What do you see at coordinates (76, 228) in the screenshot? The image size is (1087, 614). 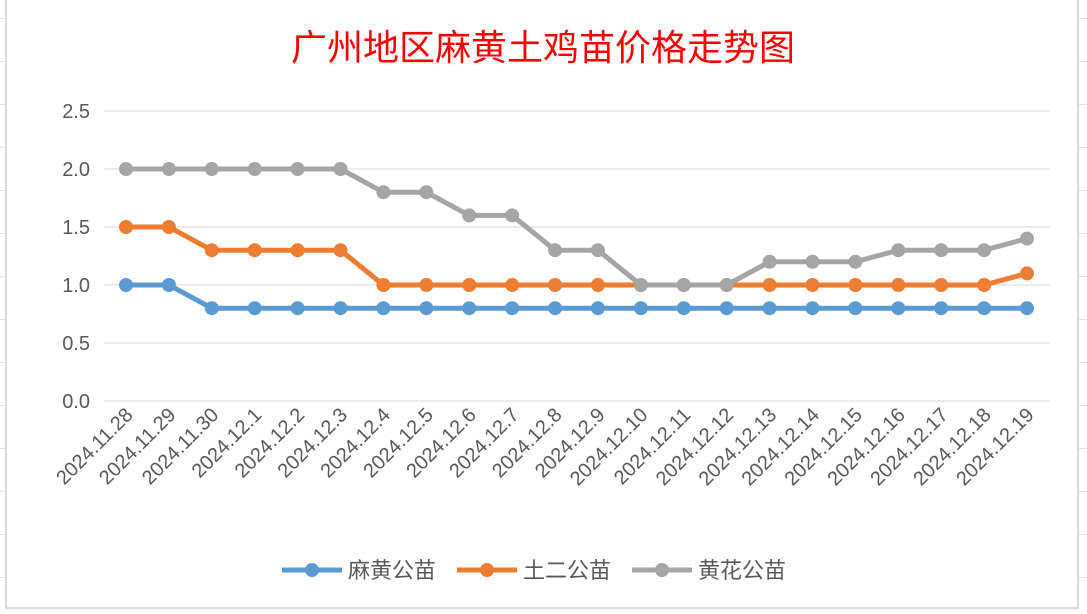 I see `y-tick-label: 1.5` at bounding box center [76, 228].